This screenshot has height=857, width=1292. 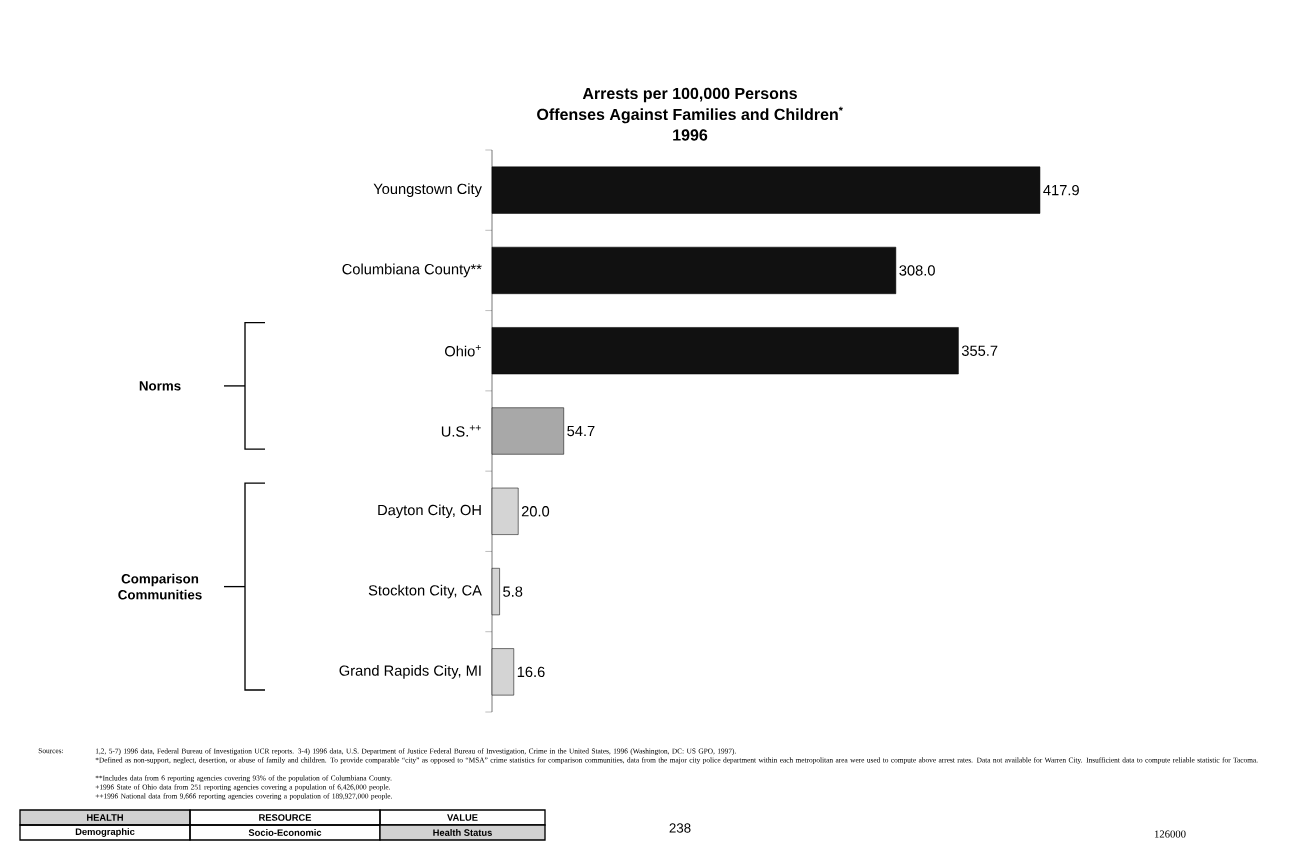 I want to click on text: VALUE, so click(x=462, y=817).